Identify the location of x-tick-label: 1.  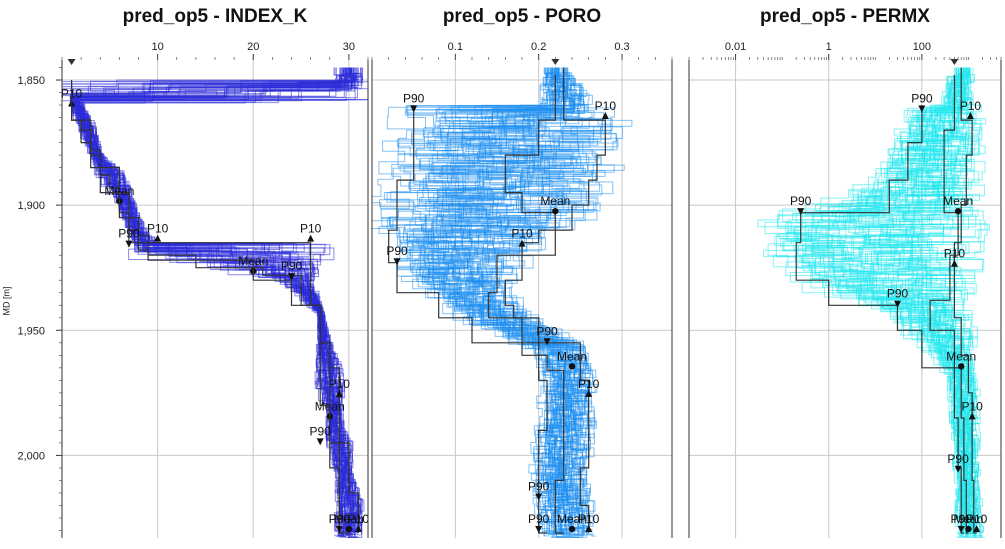
(829, 47).